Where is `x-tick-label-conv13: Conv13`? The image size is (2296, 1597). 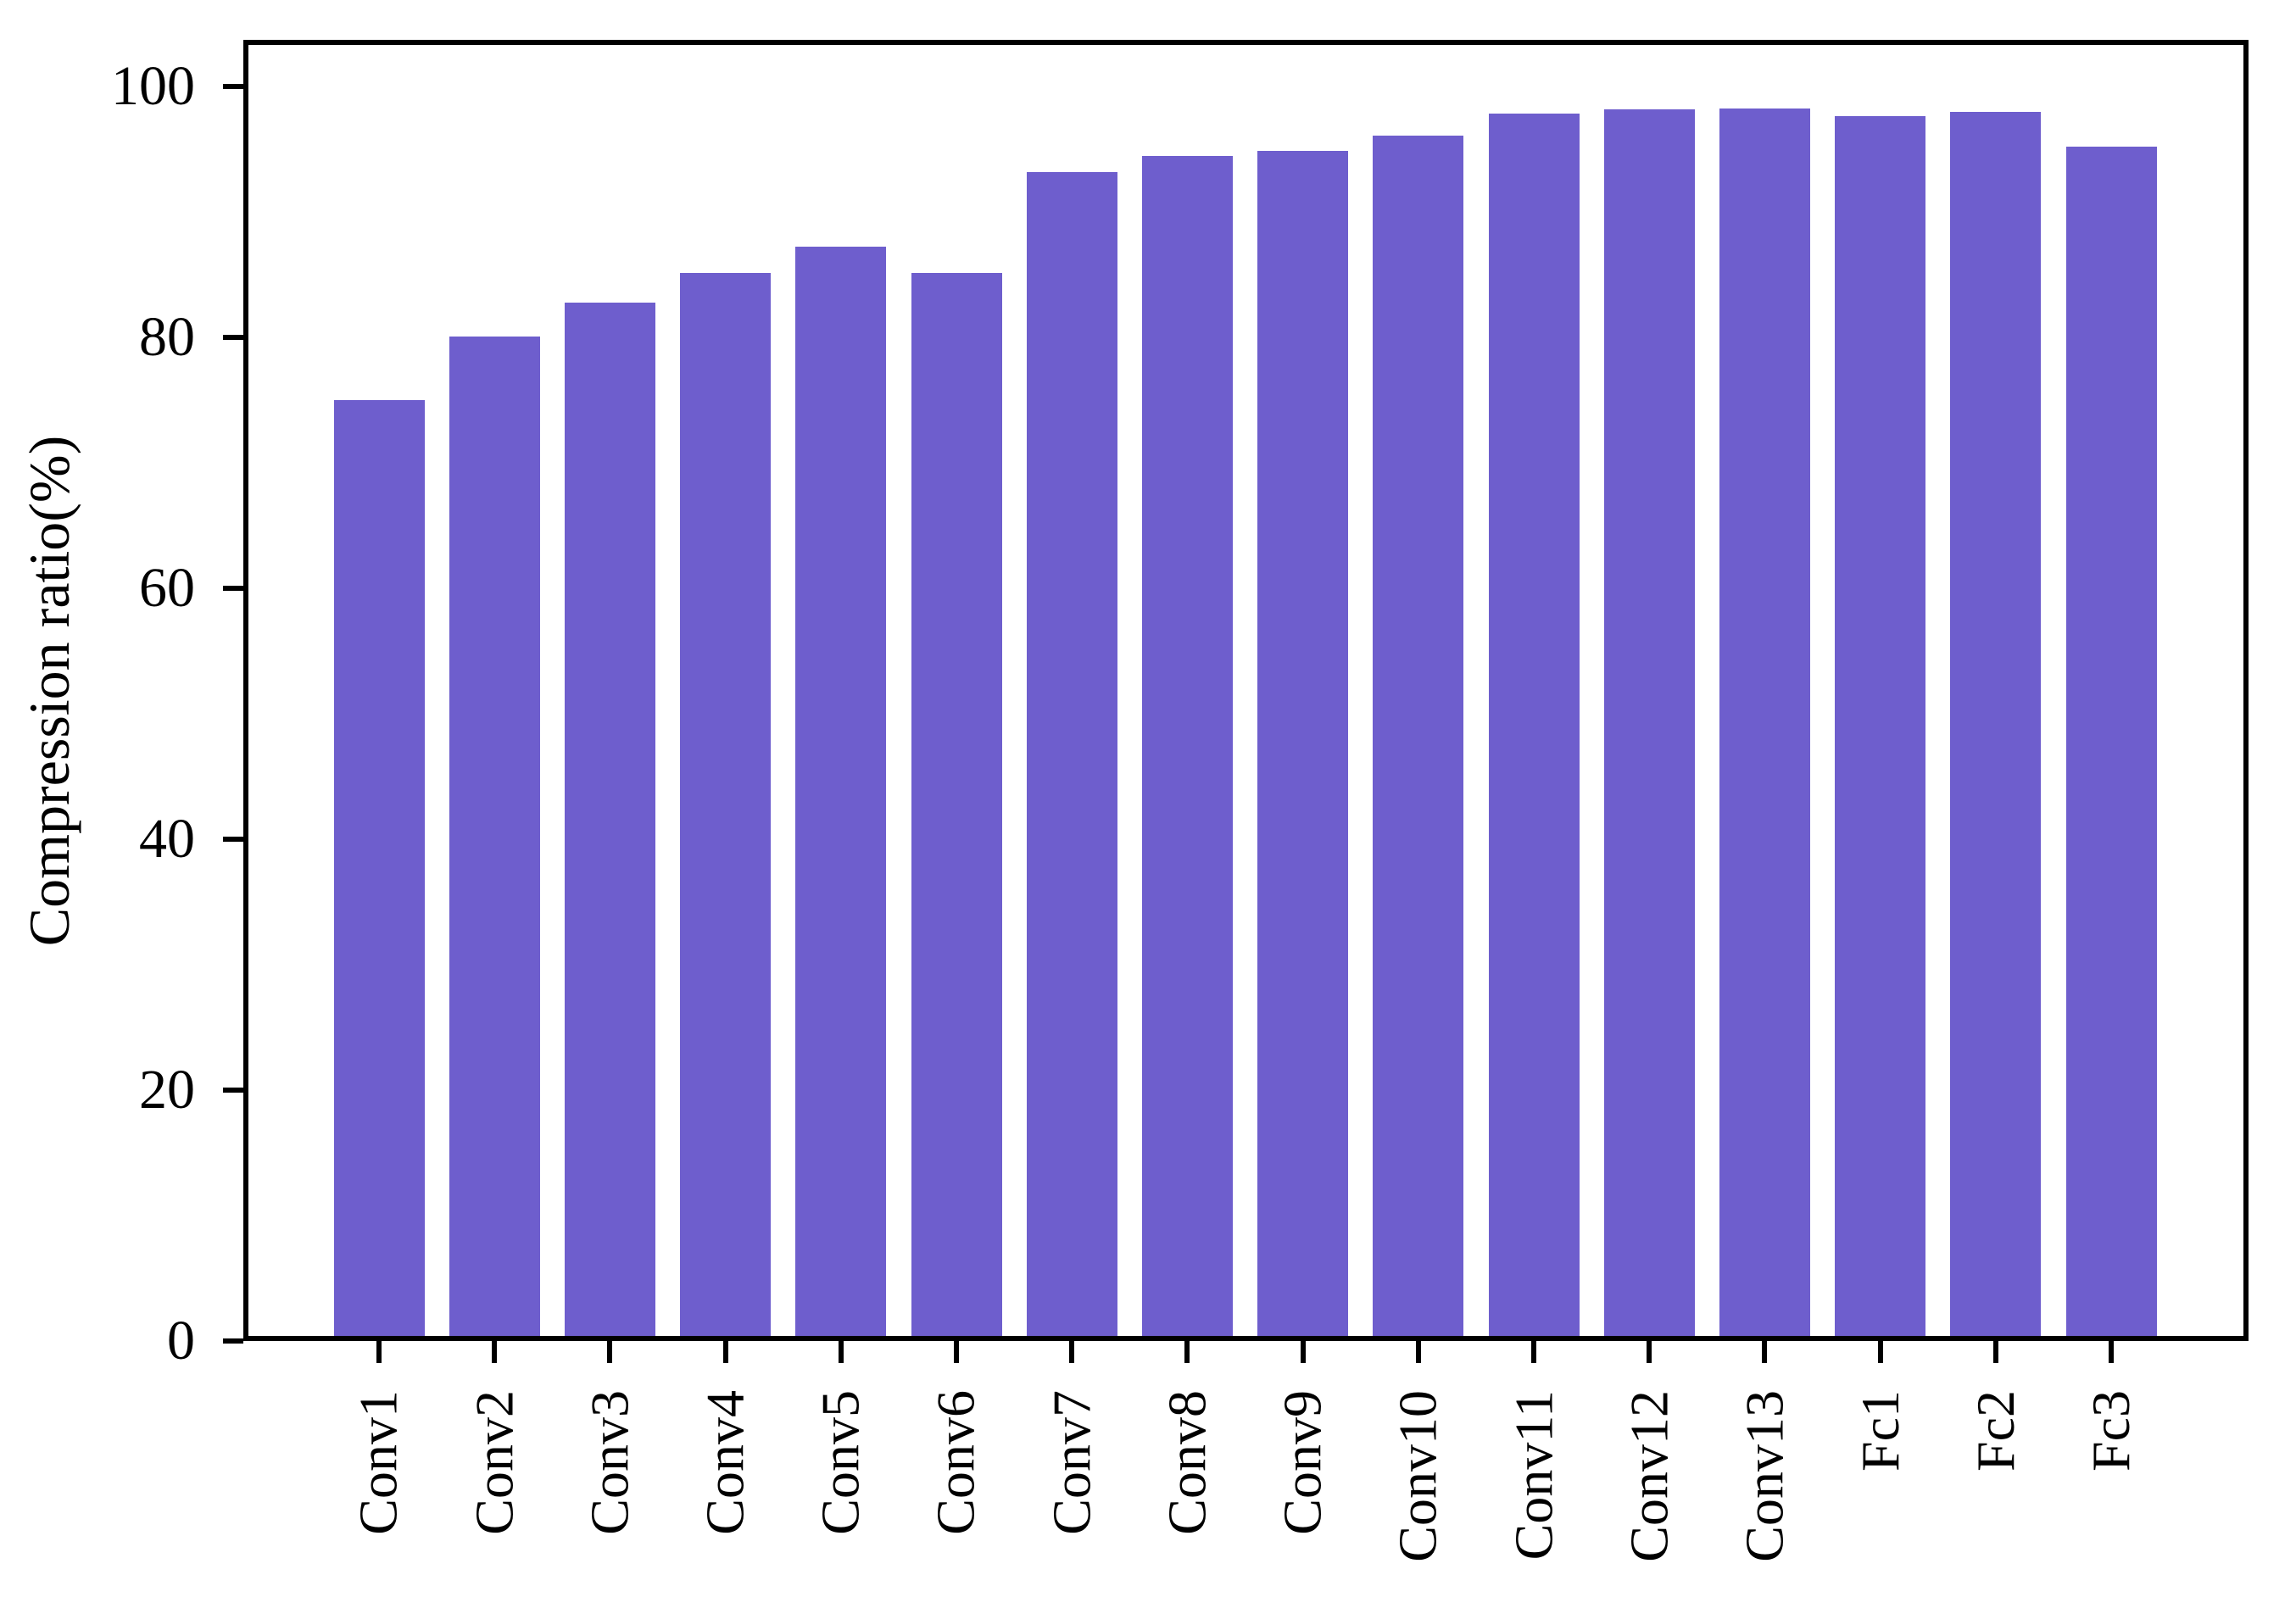 x-tick-label-conv13: Conv13 is located at coordinates (1764, 1476).